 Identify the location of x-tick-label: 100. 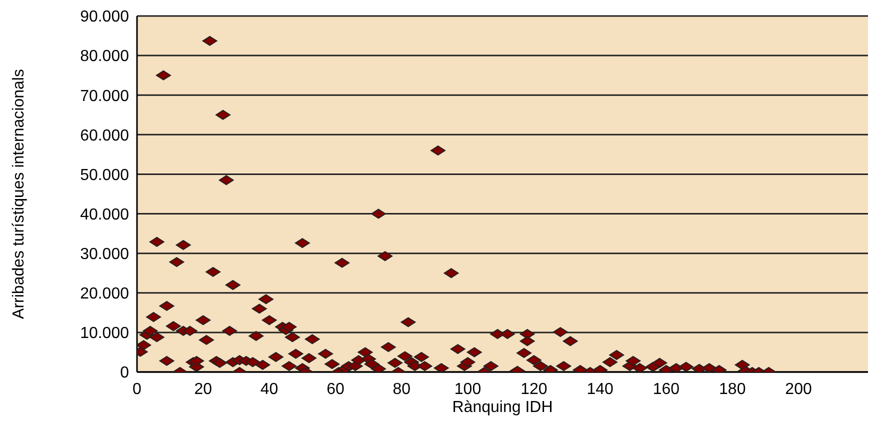
(468, 389).